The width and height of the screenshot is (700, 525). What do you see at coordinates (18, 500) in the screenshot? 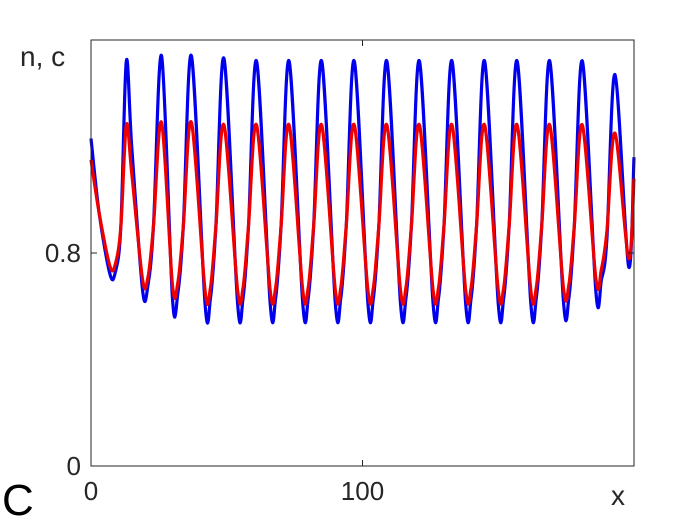
I see `panel-label: C` at bounding box center [18, 500].